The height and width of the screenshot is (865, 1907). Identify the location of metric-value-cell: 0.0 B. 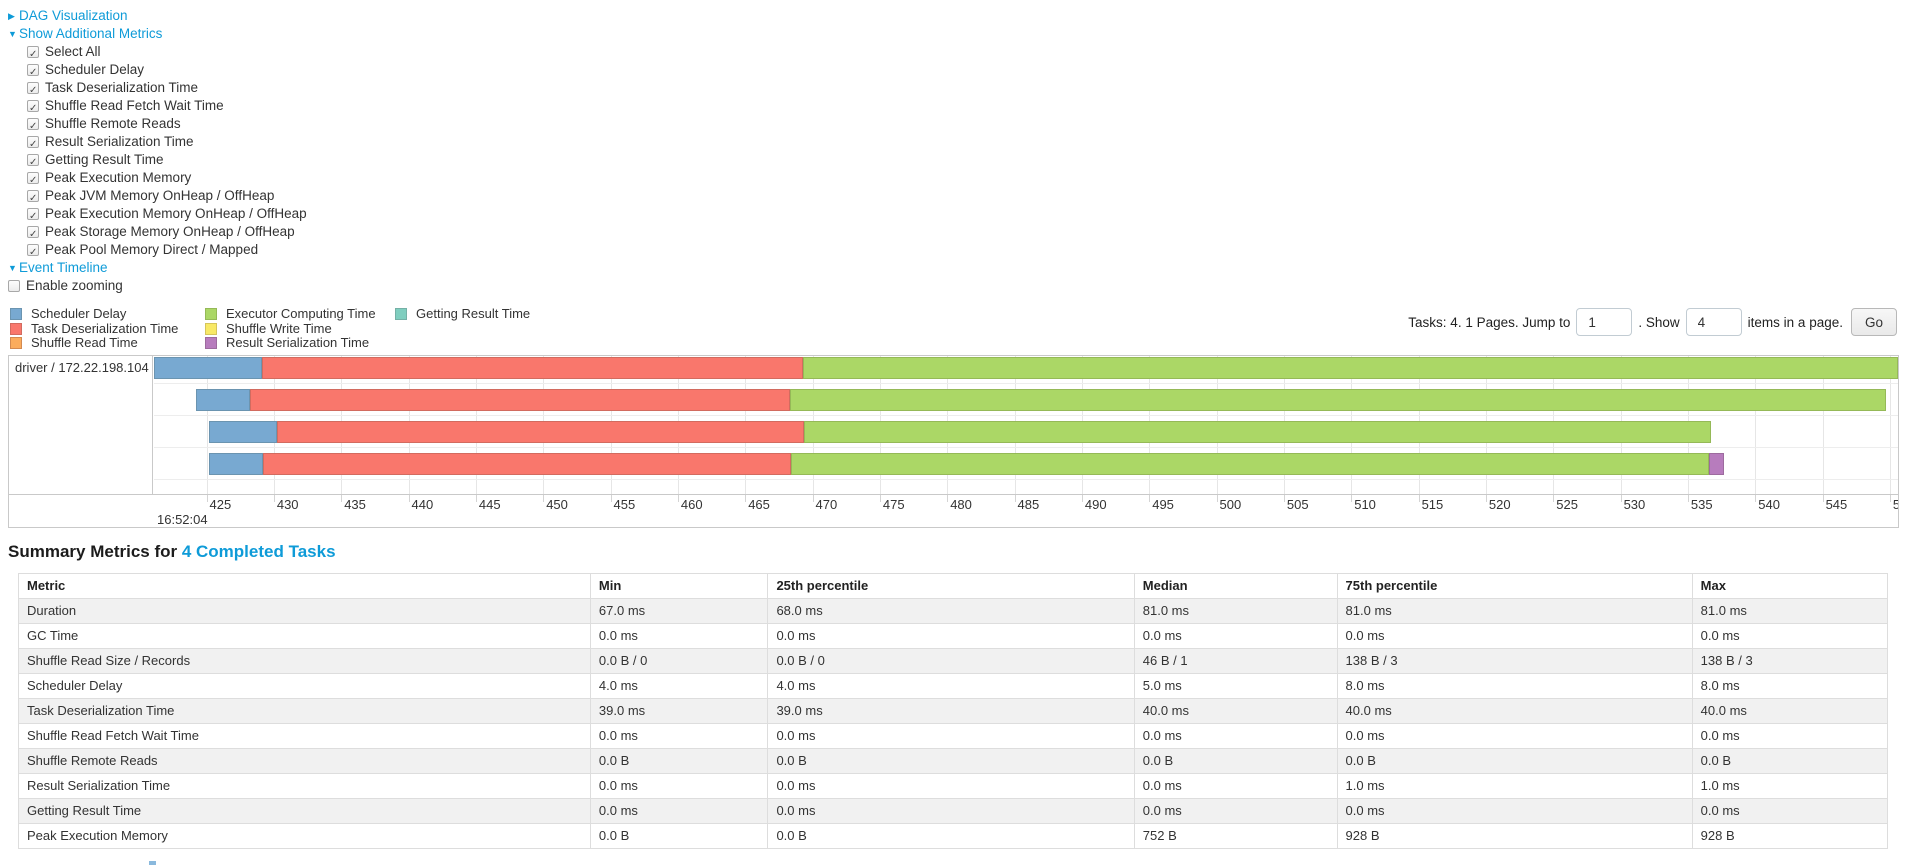
(951, 760).